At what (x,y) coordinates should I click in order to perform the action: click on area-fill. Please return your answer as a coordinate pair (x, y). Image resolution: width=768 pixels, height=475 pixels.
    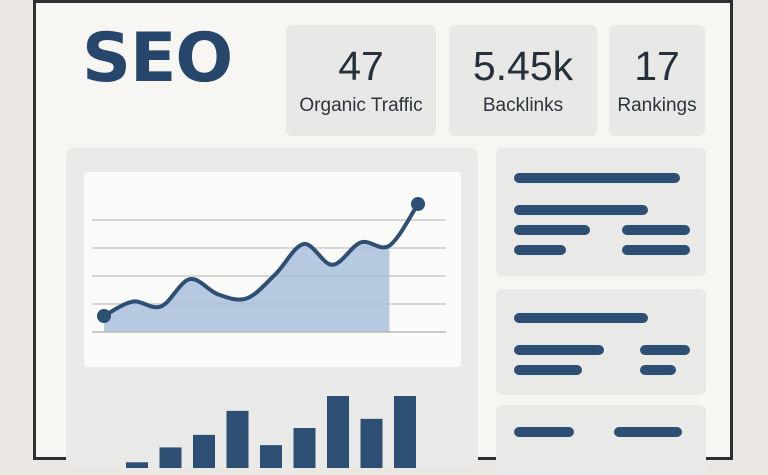
    Looking at the image, I should click on (247, 286).